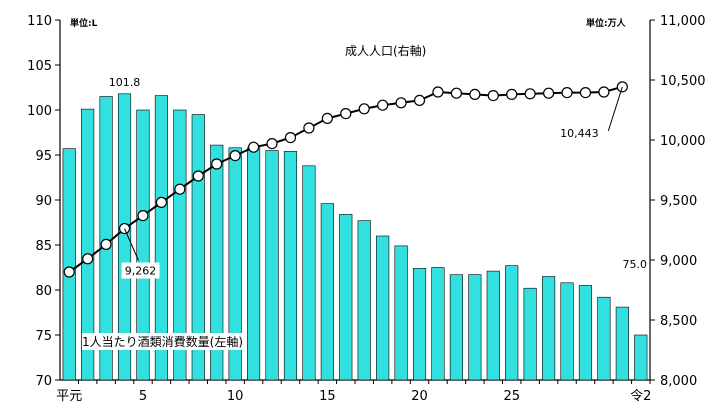 This screenshot has height=409, width=726. Describe the element at coordinates (43, 291) in the screenshot. I see `left-tick-label: 80` at that location.